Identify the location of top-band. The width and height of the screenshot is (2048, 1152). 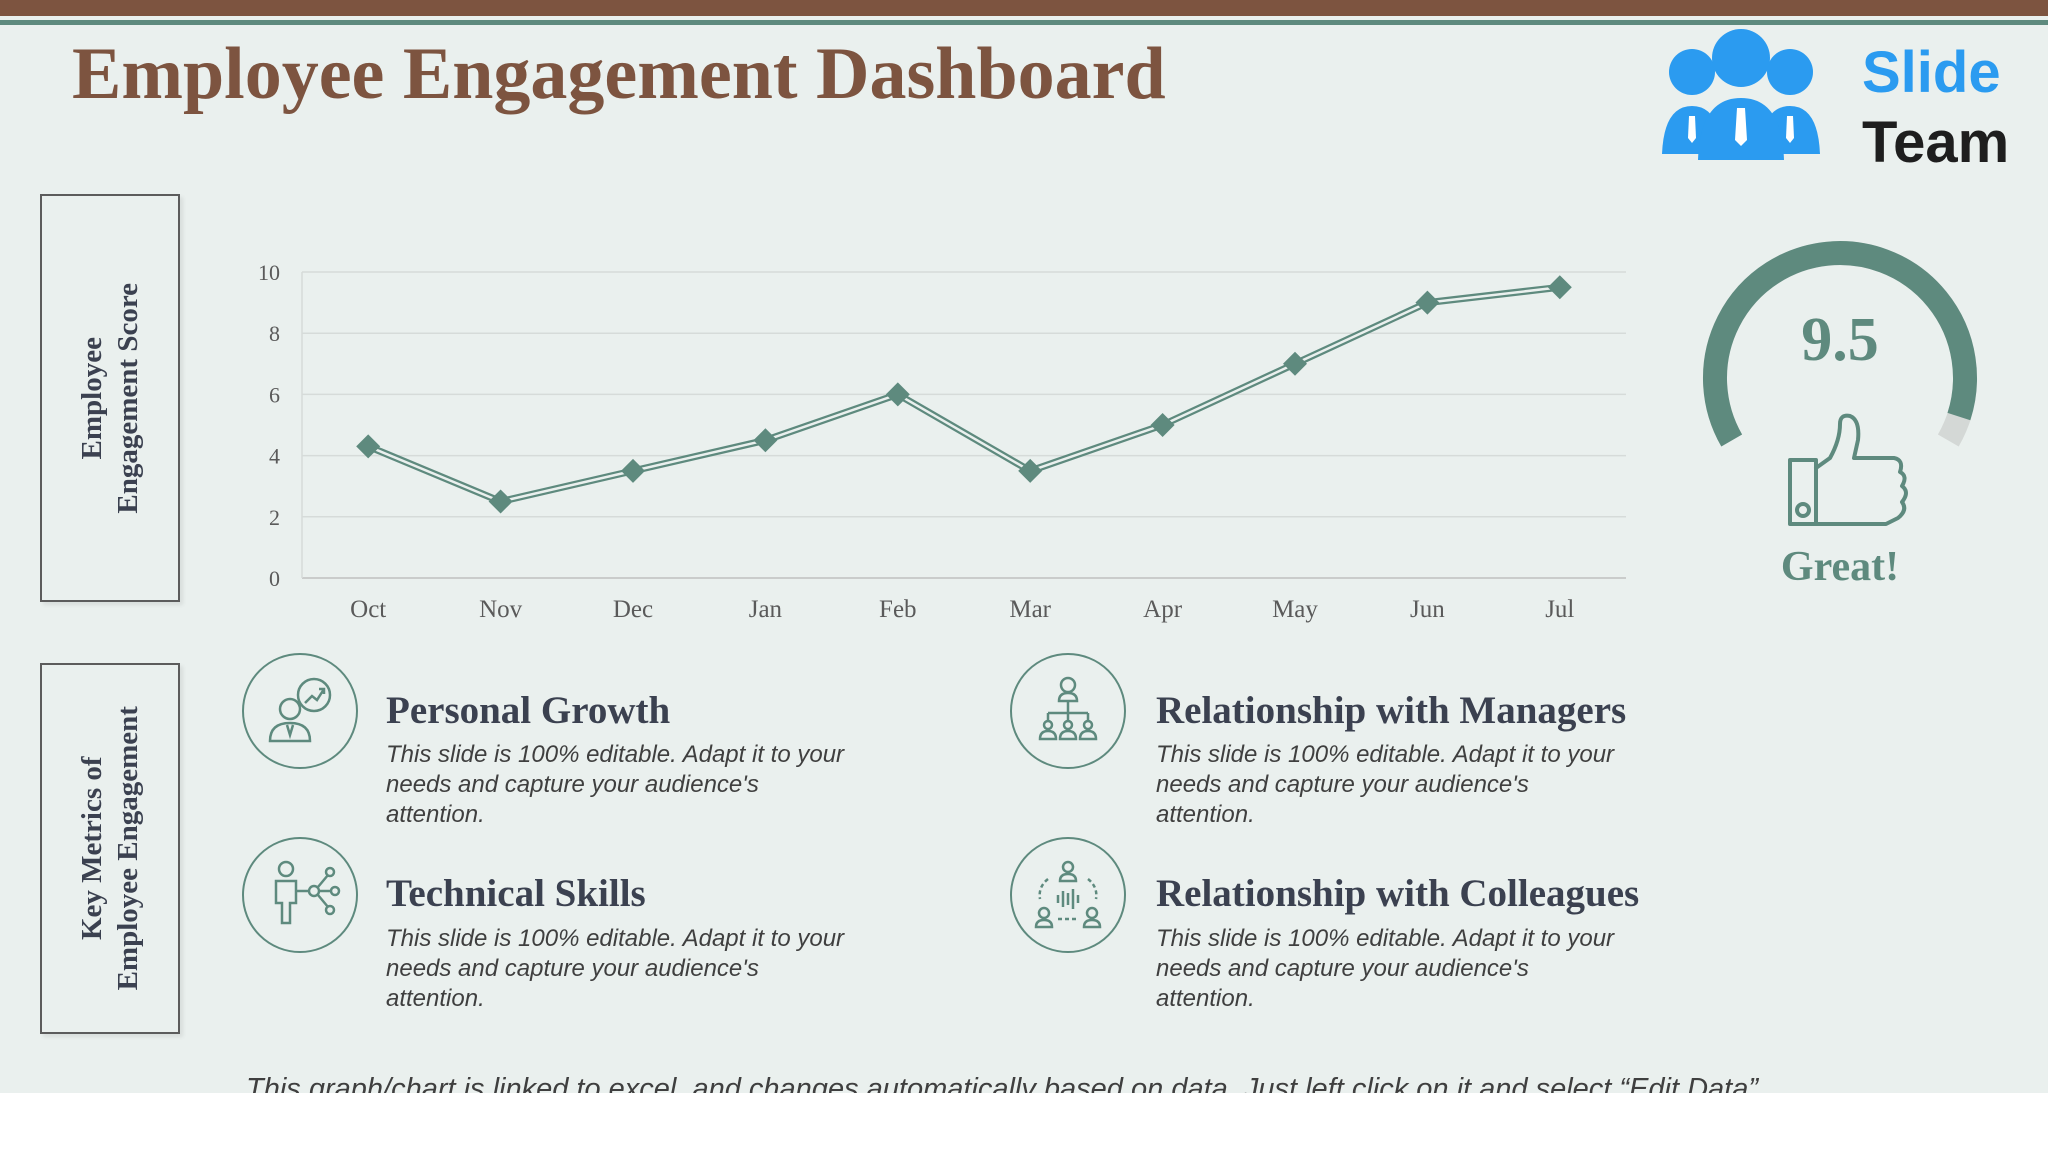
(1024, 8).